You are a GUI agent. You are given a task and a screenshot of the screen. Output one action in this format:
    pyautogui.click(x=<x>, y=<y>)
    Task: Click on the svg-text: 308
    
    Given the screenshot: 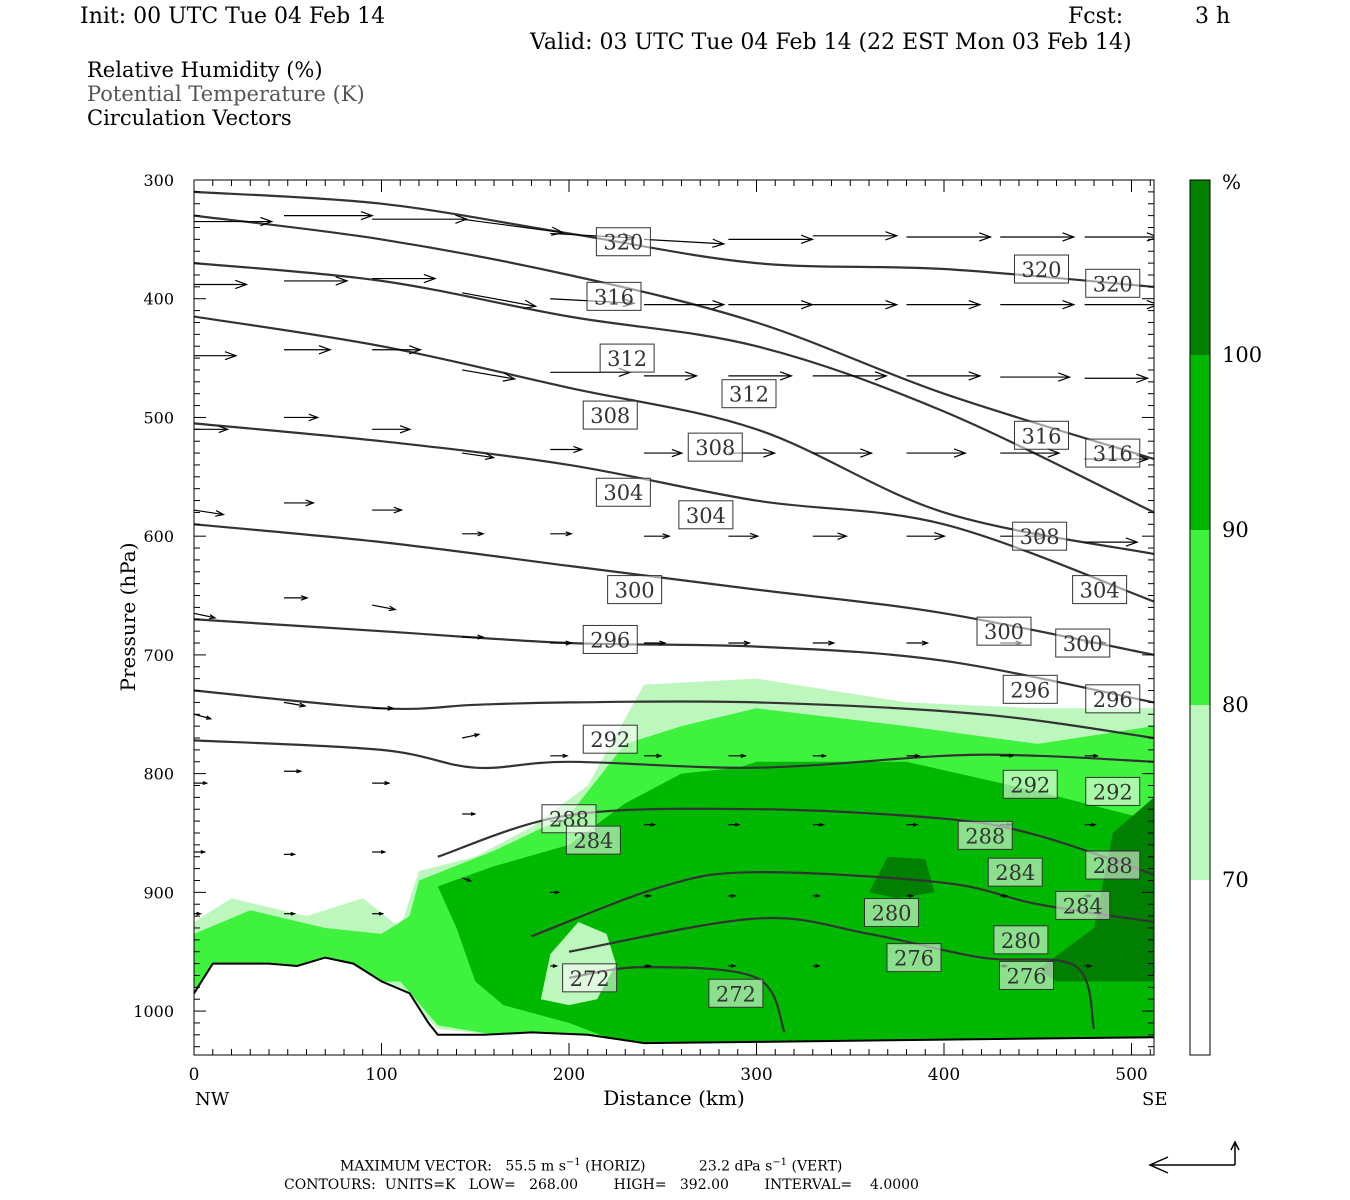 What is the action you would take?
    pyautogui.click(x=715, y=448)
    